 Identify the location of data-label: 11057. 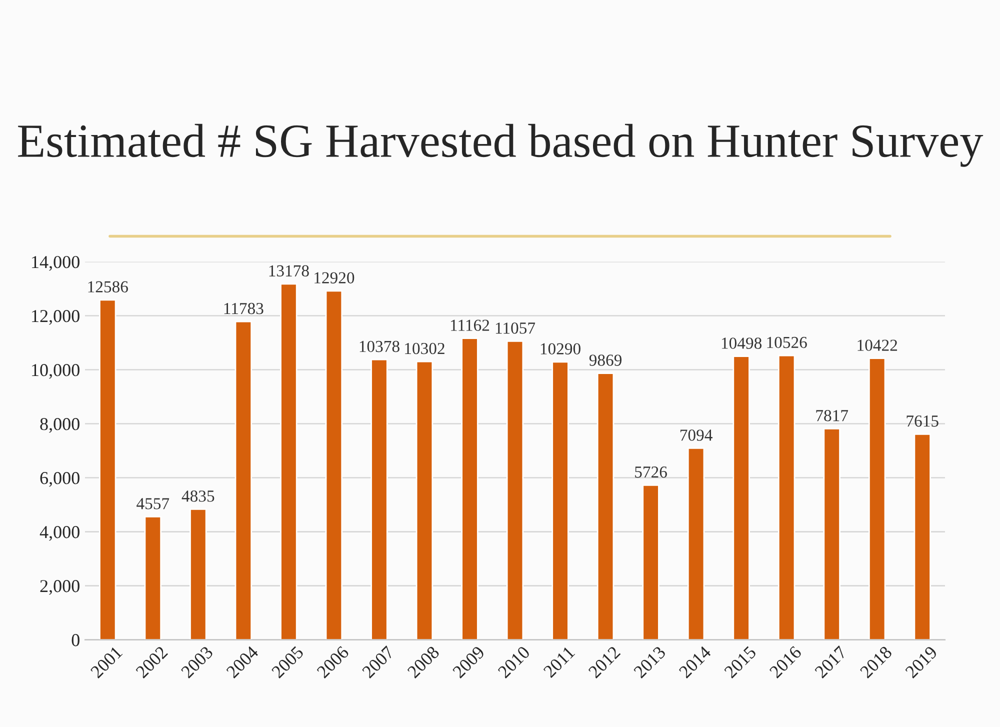
(516, 328).